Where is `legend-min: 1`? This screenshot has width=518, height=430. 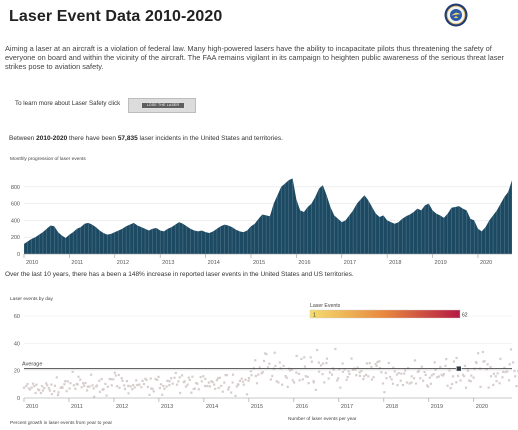
legend-min: 1 is located at coordinates (314, 316).